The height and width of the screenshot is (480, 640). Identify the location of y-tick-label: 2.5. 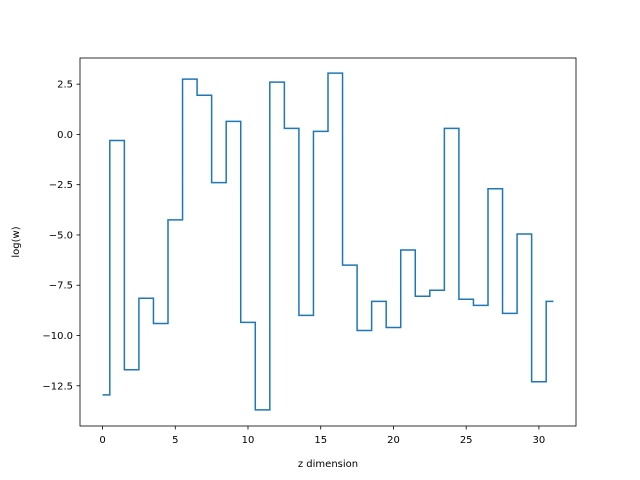
(65, 85).